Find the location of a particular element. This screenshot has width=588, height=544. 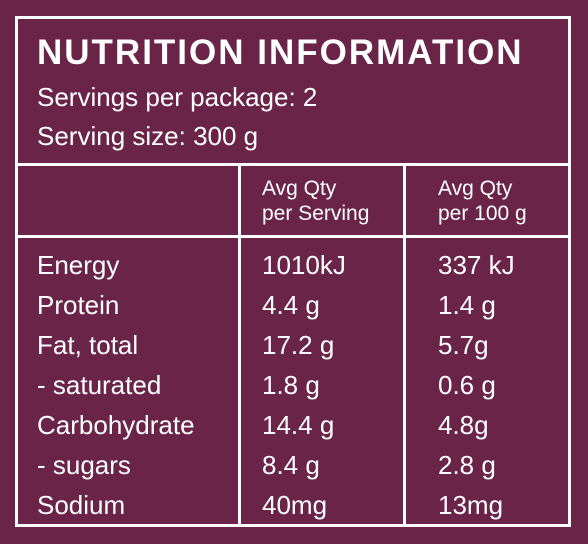

nutrient-per-serving: 8.4 g is located at coordinates (291, 465).